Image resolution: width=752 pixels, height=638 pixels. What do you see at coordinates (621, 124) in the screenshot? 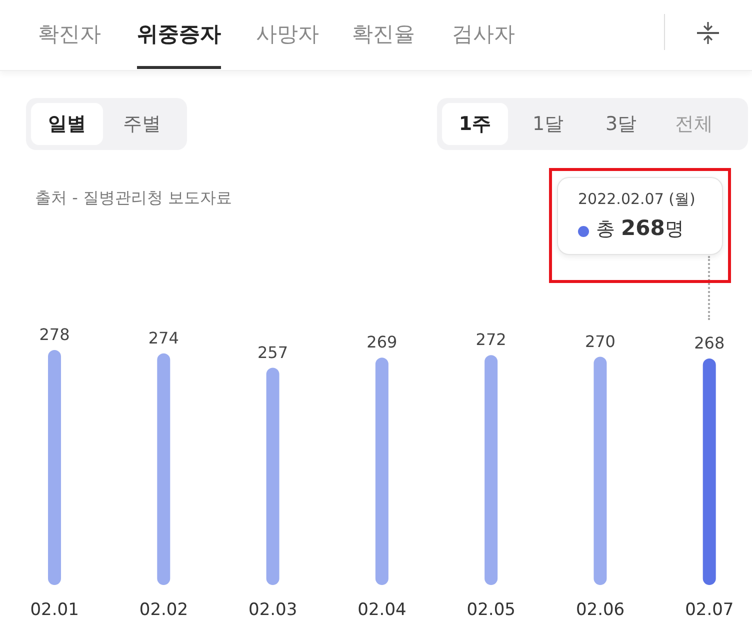
I see `text: 3달` at bounding box center [621, 124].